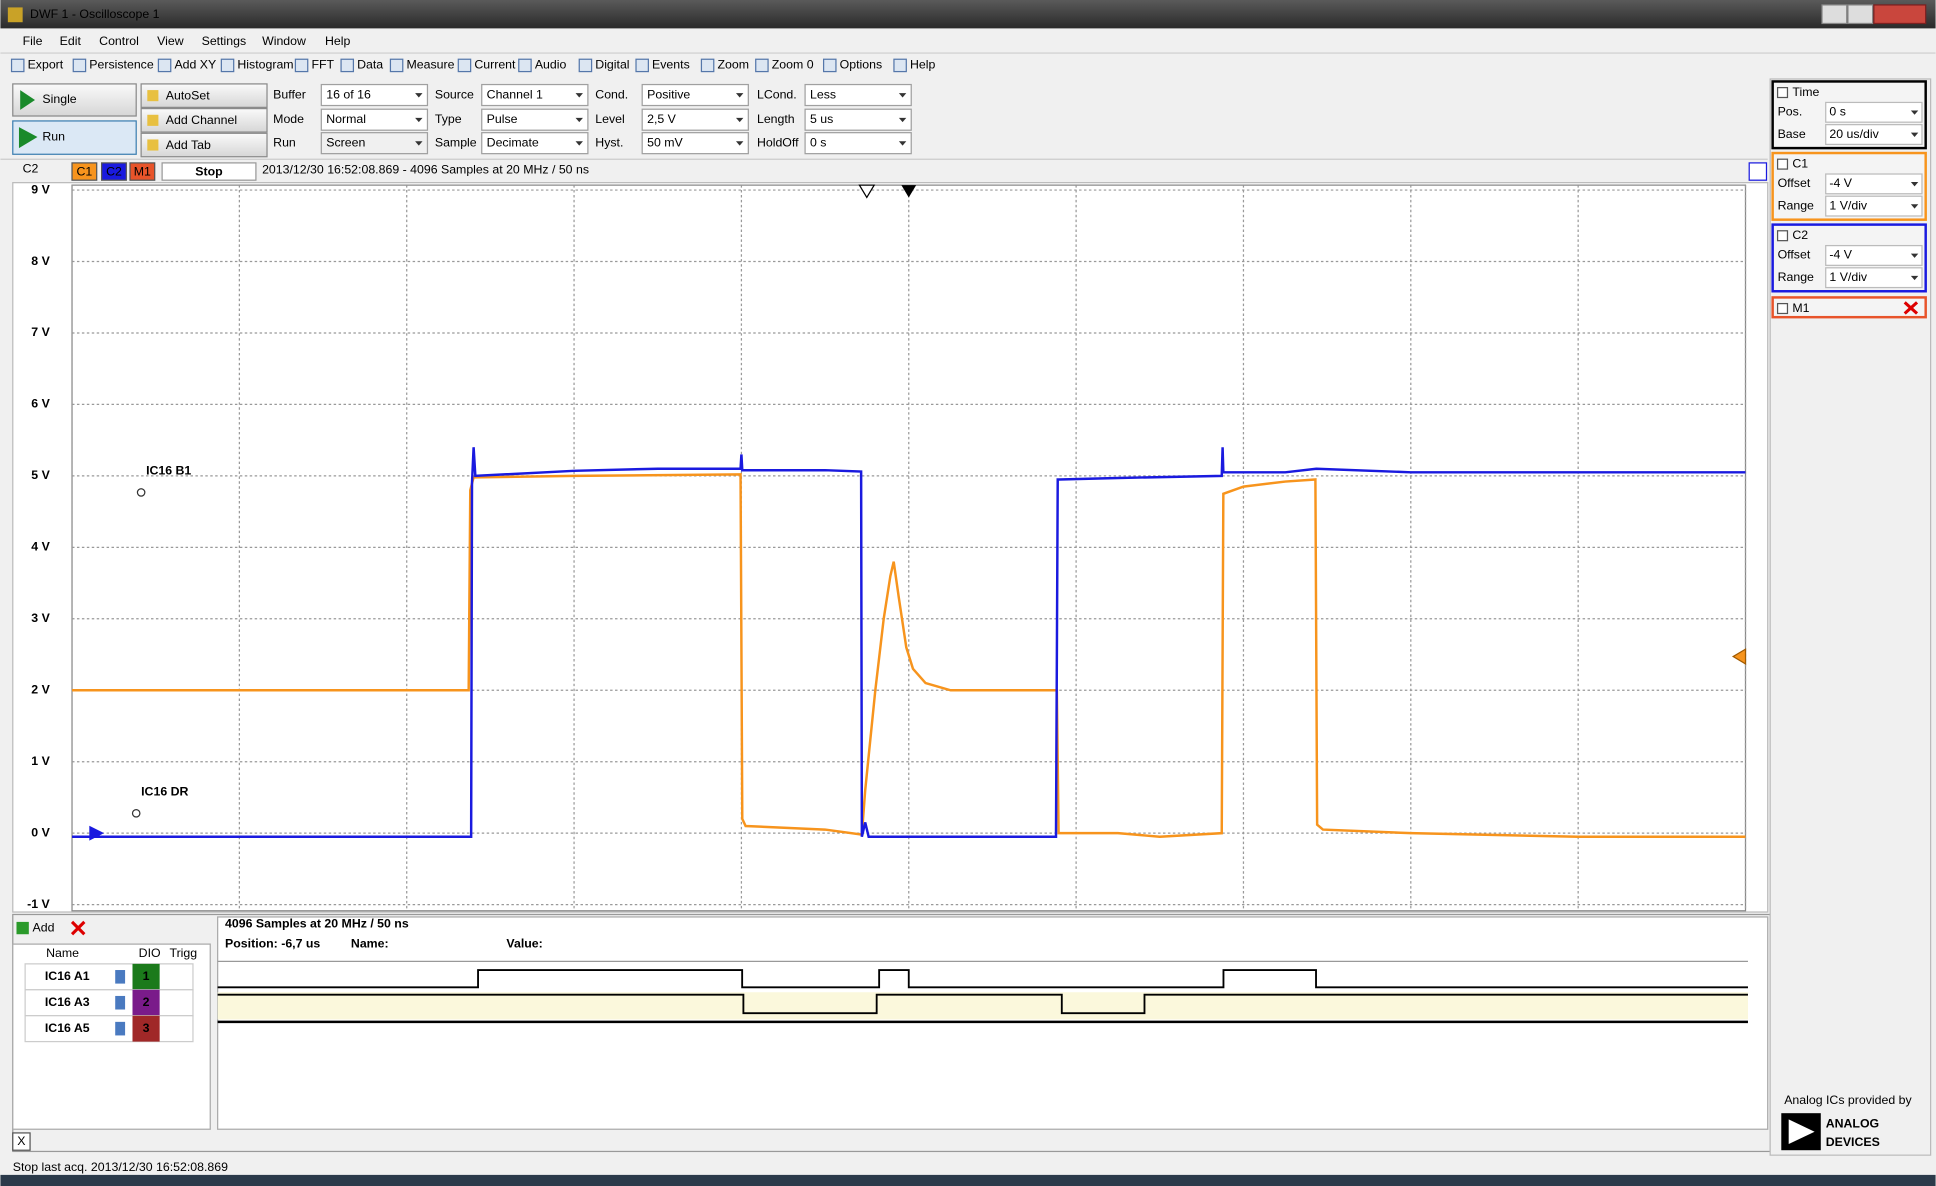  I want to click on toolbar-button: Measure, so click(430, 65).